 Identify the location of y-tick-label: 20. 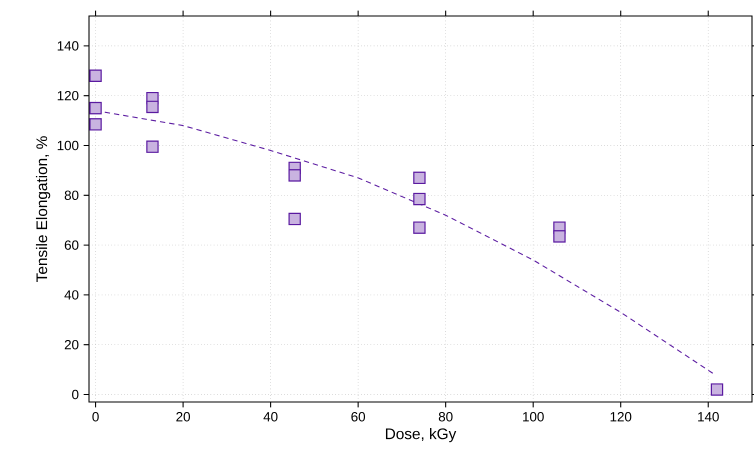
(71, 345).